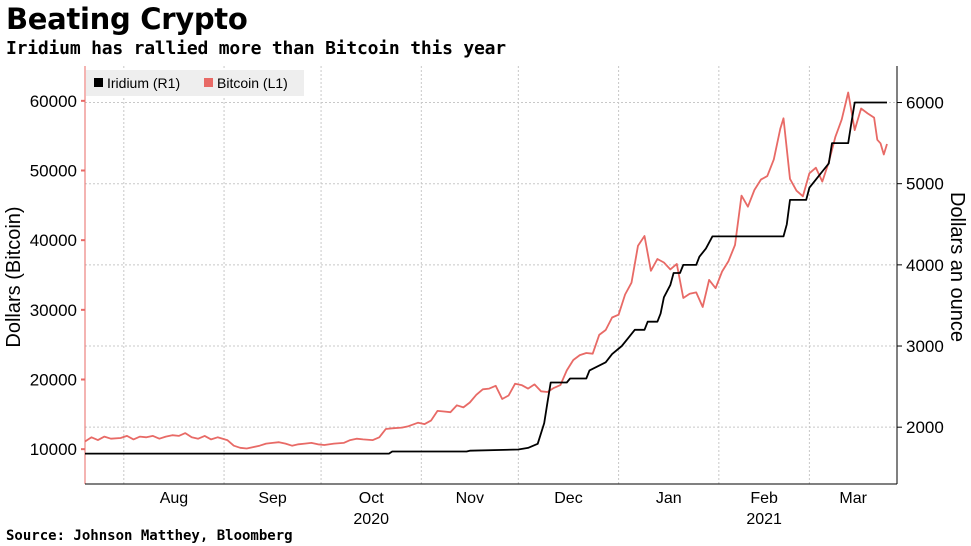  Describe the element at coordinates (925, 265) in the screenshot. I see `right-tick-label: 4000` at that location.